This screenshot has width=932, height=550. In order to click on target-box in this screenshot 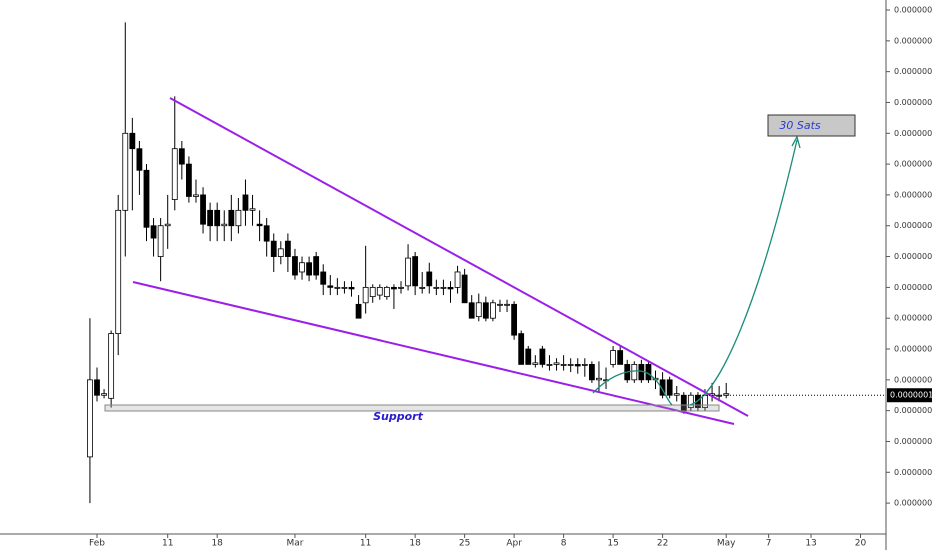, I will do `click(811, 125)`.